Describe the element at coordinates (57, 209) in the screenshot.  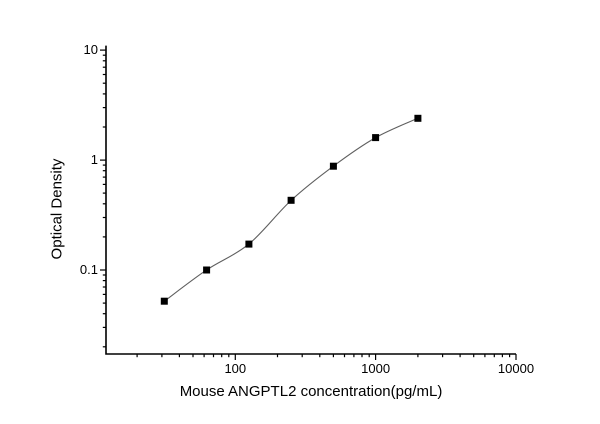
I see `y-axis-title: Optical Density` at that location.